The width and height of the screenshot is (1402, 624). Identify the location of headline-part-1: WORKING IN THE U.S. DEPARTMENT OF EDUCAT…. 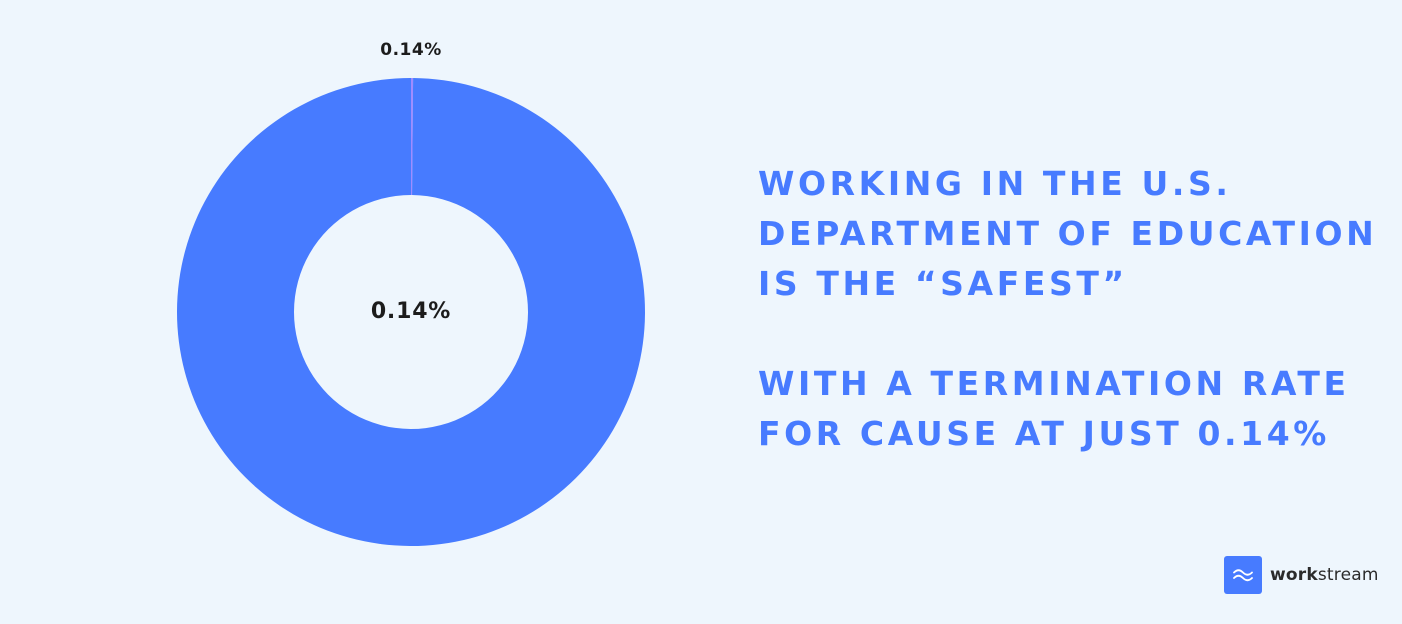
(1068, 234).